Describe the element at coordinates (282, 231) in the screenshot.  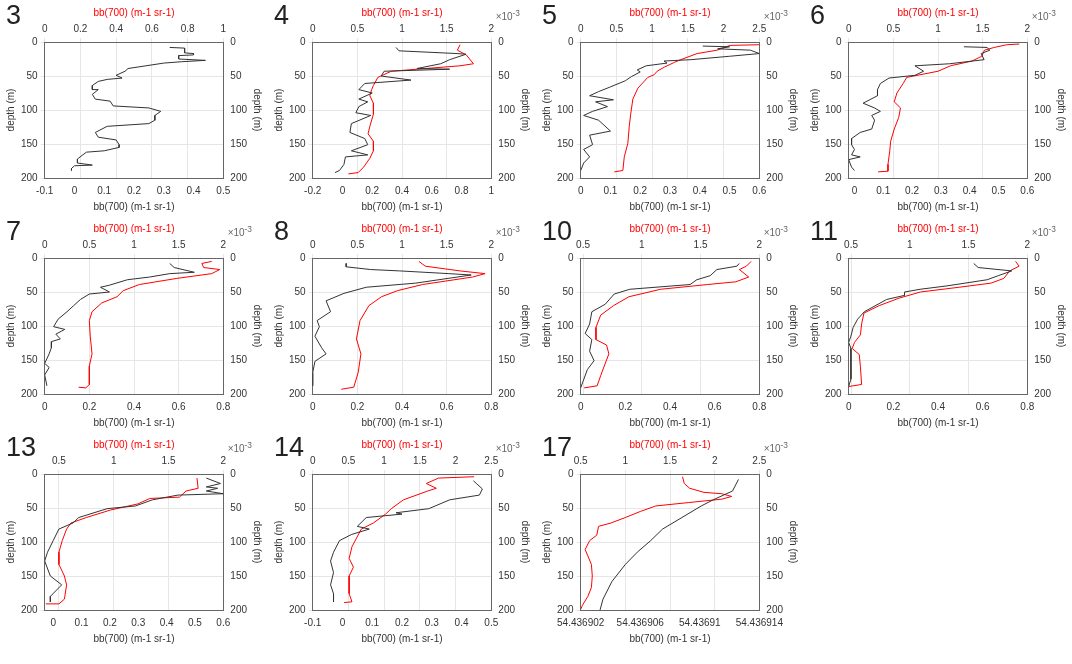
I see `chart-title: 8` at that location.